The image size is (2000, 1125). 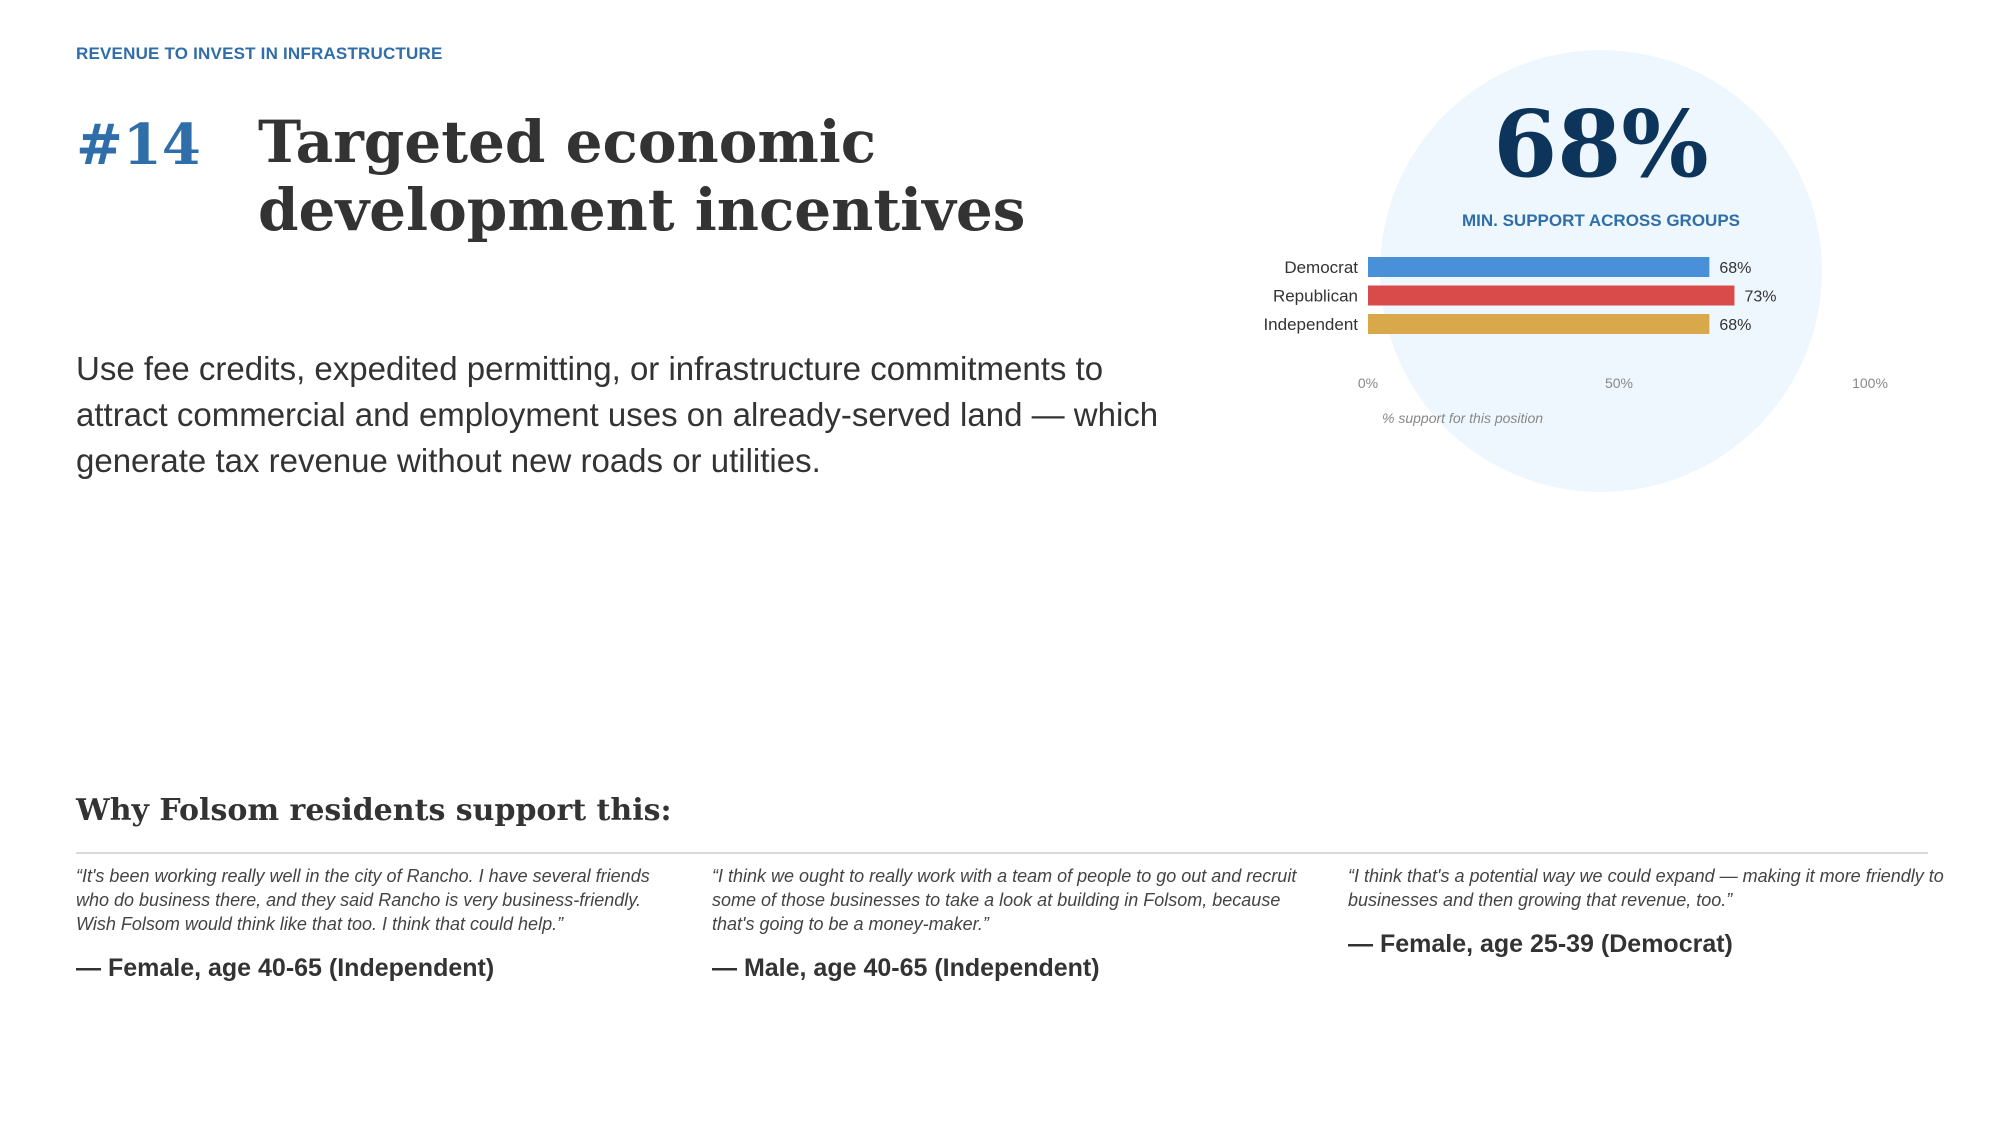 What do you see at coordinates (259, 53) in the screenshot?
I see `section-label: REVENUE TO INVEST IN INFRASTRUCTURE` at bounding box center [259, 53].